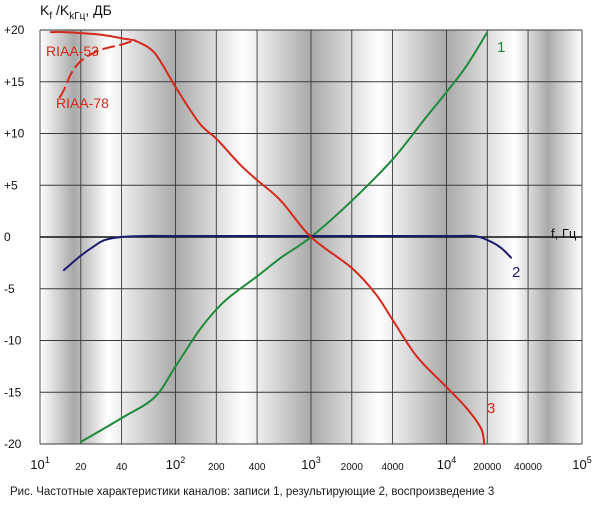 This screenshot has width=600, height=509. What do you see at coordinates (39, 463) in the screenshot?
I see `x-tick-label: 10¹` at bounding box center [39, 463].